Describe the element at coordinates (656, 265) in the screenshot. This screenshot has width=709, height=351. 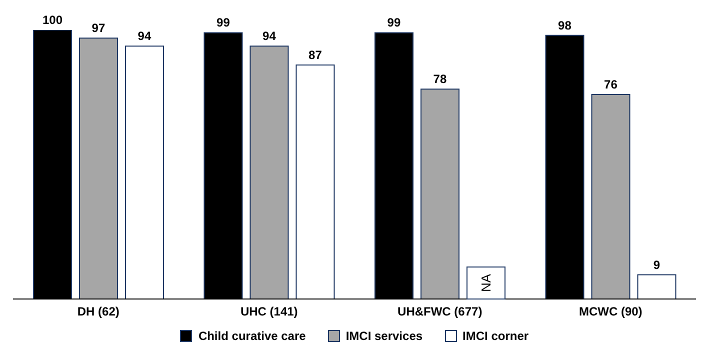
I see `data-label: 9` at that location.